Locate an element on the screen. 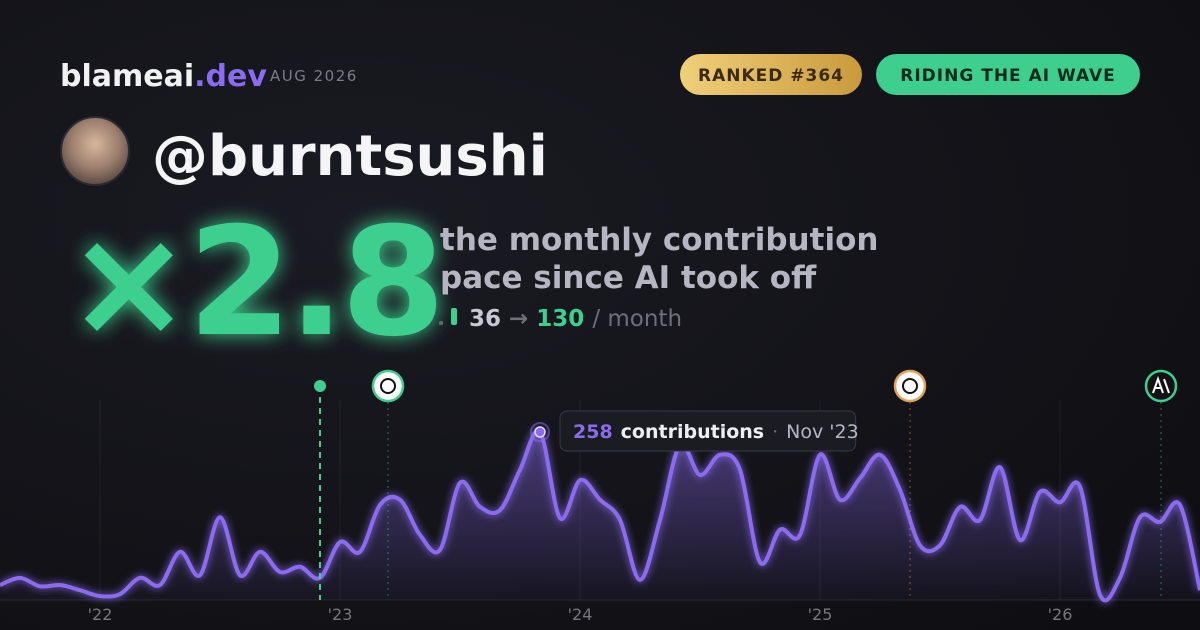 Image resolution: width=1200 pixels, height=630 pixels. highlight-point is located at coordinates (540, 432).